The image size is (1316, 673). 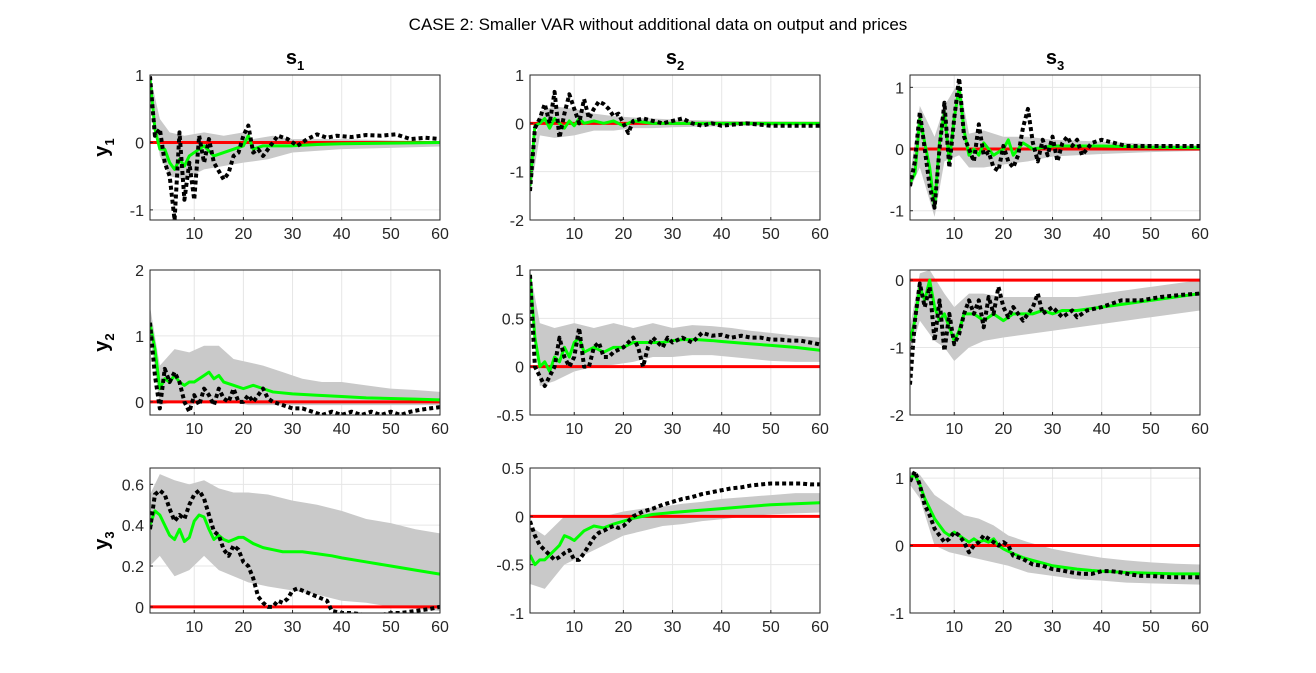 I want to click on panel-y1-s3: 10 20 30 40 50 60 -1 0 1, so click(x=1049, y=158).